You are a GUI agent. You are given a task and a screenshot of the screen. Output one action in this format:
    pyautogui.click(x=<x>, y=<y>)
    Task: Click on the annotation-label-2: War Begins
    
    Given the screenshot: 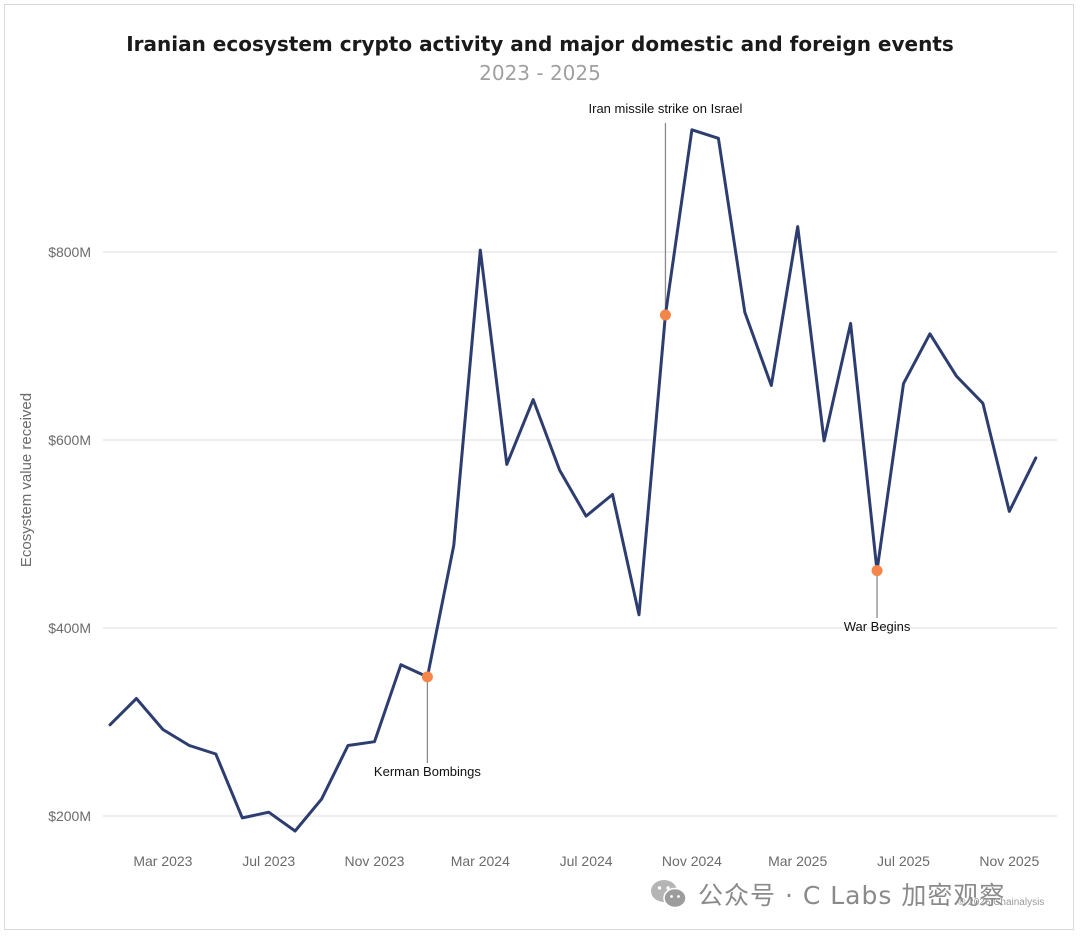 What is the action you would take?
    pyautogui.click(x=877, y=626)
    